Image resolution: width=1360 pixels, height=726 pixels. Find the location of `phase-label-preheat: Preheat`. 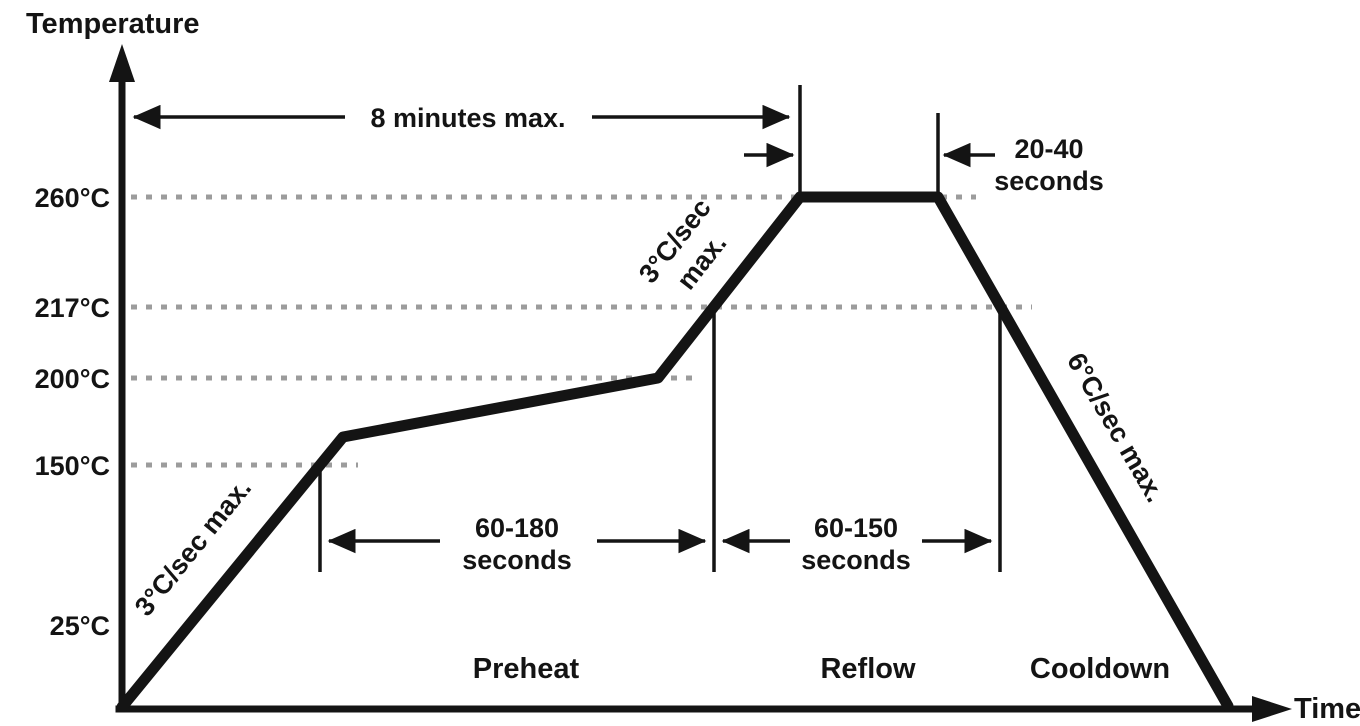

phase-label-preheat: Preheat is located at coordinates (526, 669).